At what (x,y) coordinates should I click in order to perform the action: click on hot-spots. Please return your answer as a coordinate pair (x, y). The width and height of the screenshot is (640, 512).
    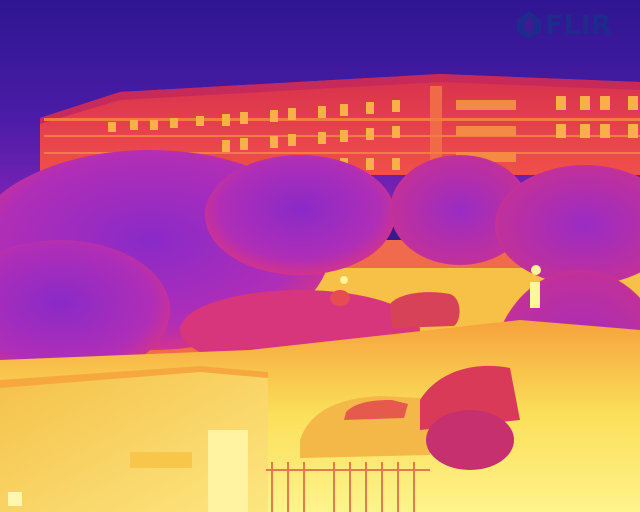
    Looking at the image, I should click on (440, 286).